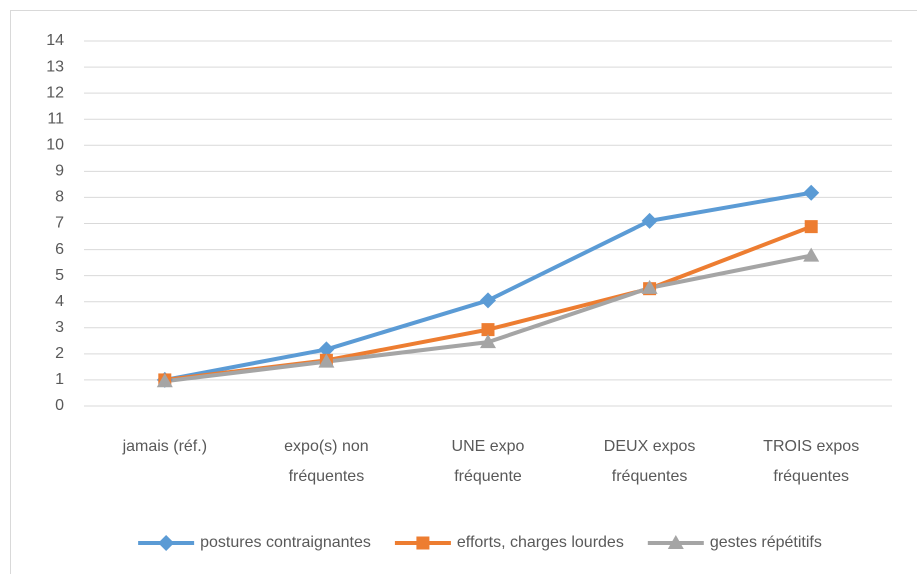  Describe the element at coordinates (540, 542) in the screenshot. I see `legend-label: efforts, charges lourdes` at that location.